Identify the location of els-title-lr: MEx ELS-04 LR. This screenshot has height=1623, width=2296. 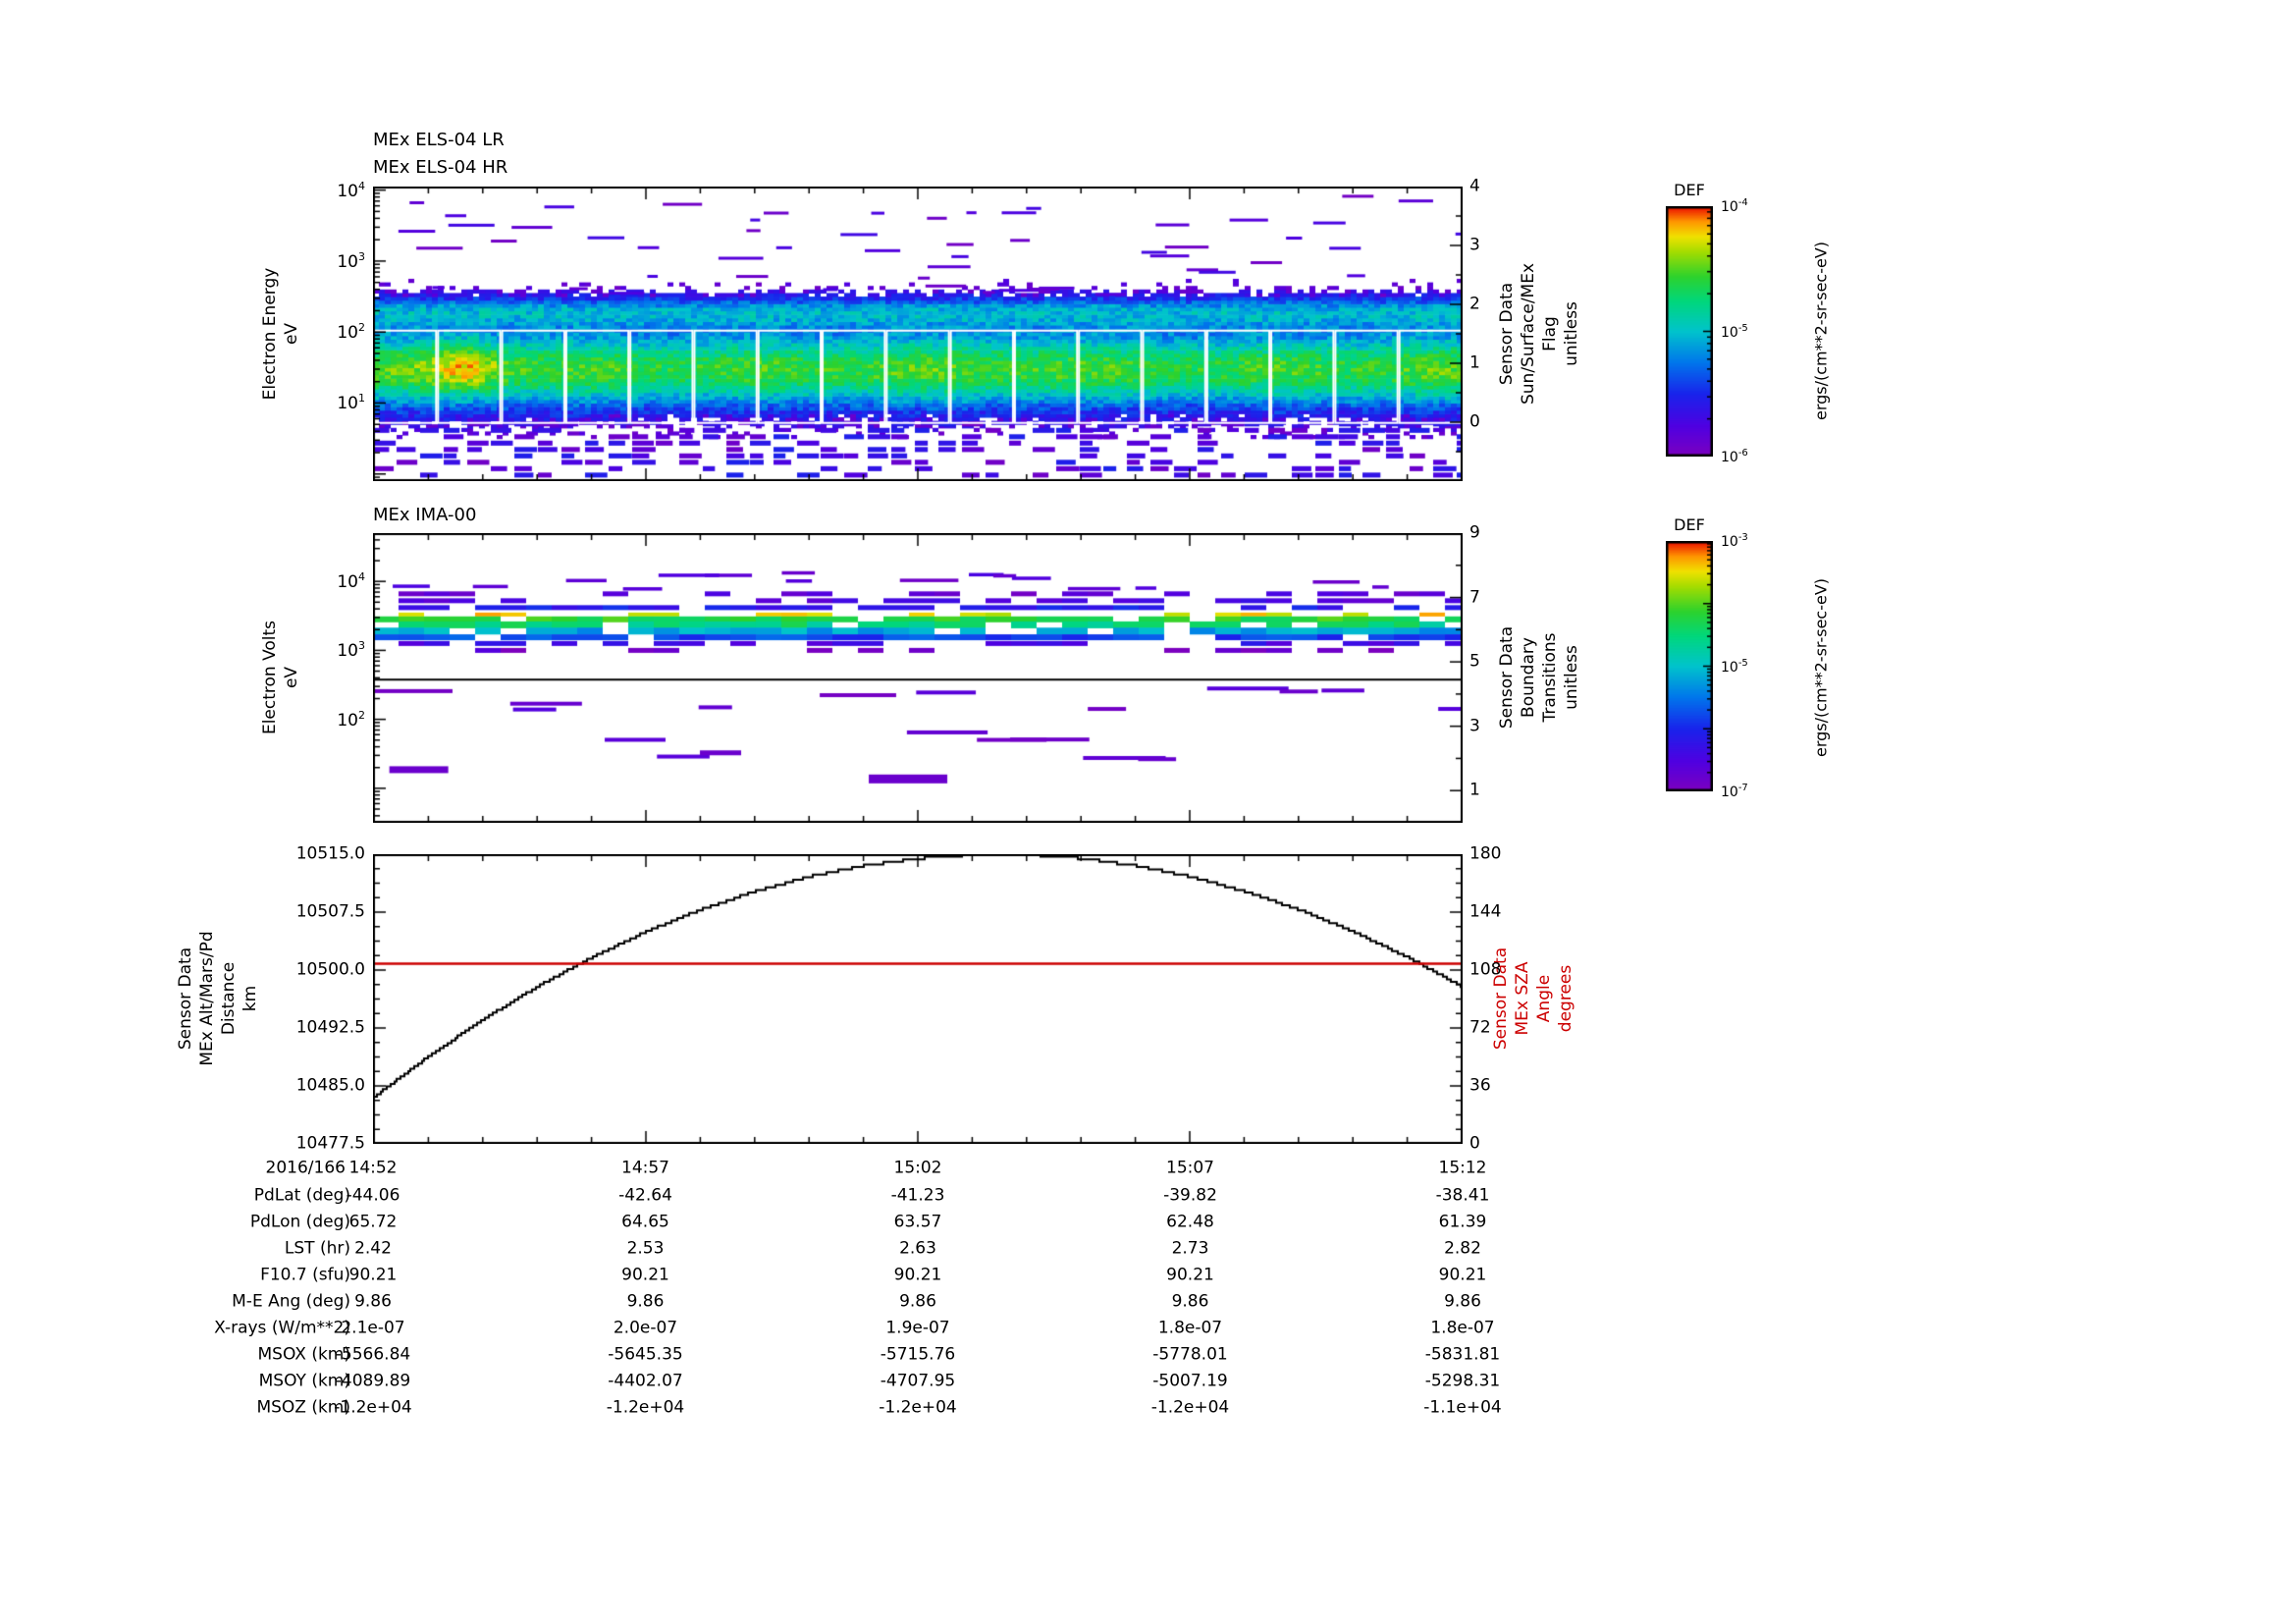
(439, 140).